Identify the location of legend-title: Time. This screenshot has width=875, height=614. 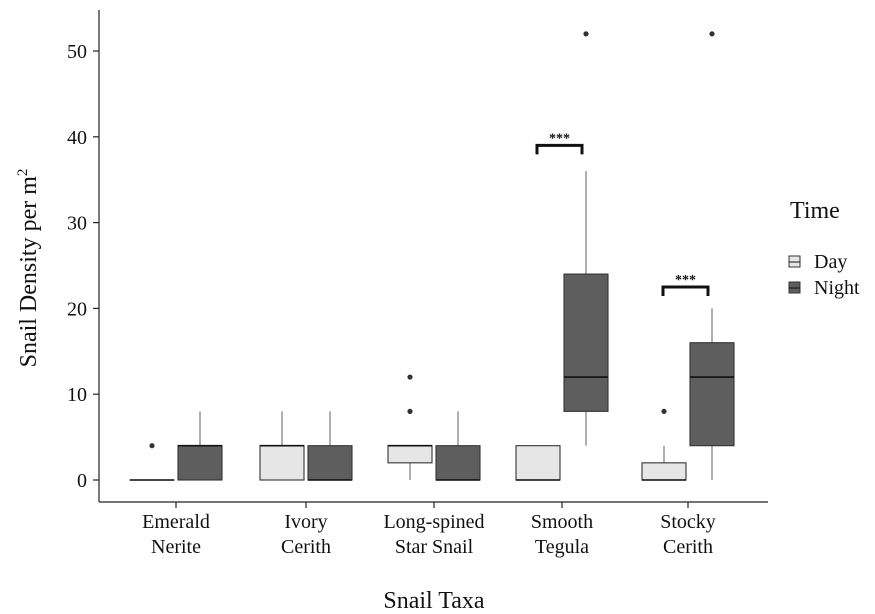
(815, 211).